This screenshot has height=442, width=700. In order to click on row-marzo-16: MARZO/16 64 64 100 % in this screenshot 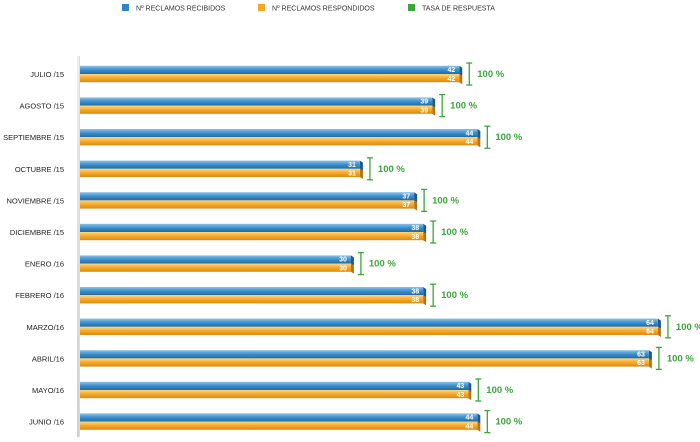, I will do `click(363, 327)`.